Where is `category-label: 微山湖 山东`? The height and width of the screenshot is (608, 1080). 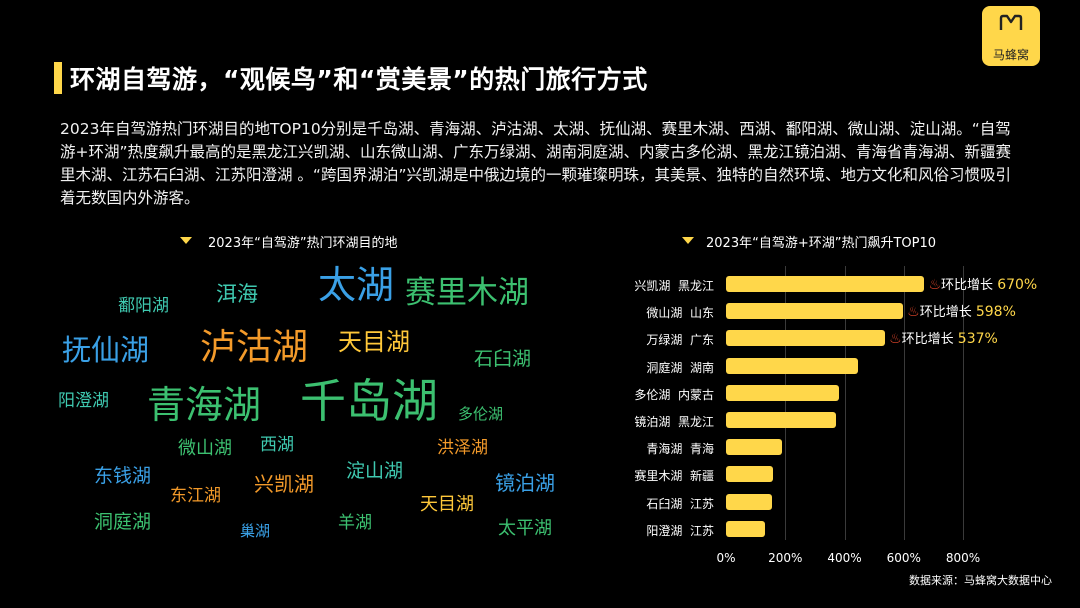
category-label: 微山湖 山东 is located at coordinates (680, 313).